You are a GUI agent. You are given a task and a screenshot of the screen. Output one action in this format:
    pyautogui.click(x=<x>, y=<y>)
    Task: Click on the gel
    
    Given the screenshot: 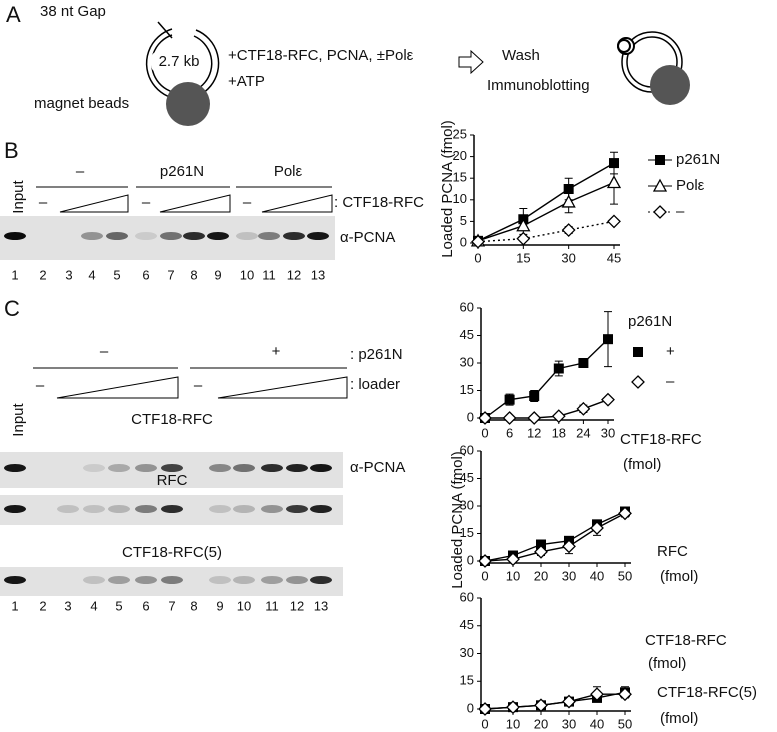 What is the action you would take?
    pyautogui.click(x=171, y=581)
    